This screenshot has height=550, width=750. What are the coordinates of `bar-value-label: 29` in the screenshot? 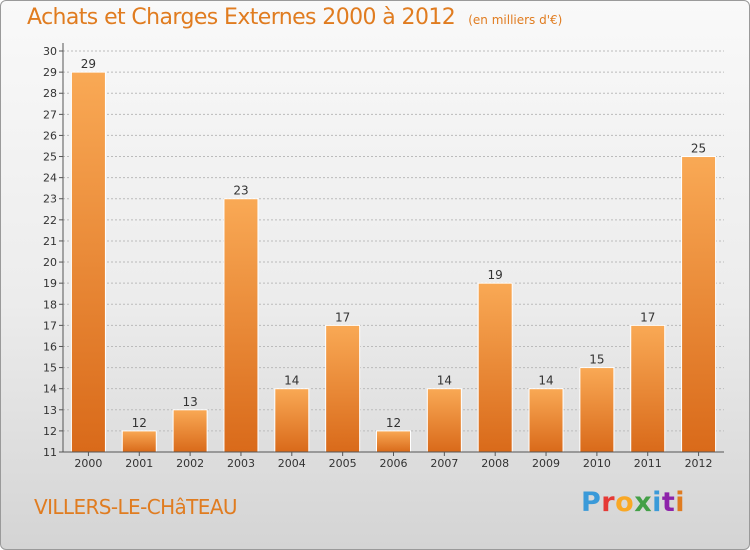 It's located at (88, 64).